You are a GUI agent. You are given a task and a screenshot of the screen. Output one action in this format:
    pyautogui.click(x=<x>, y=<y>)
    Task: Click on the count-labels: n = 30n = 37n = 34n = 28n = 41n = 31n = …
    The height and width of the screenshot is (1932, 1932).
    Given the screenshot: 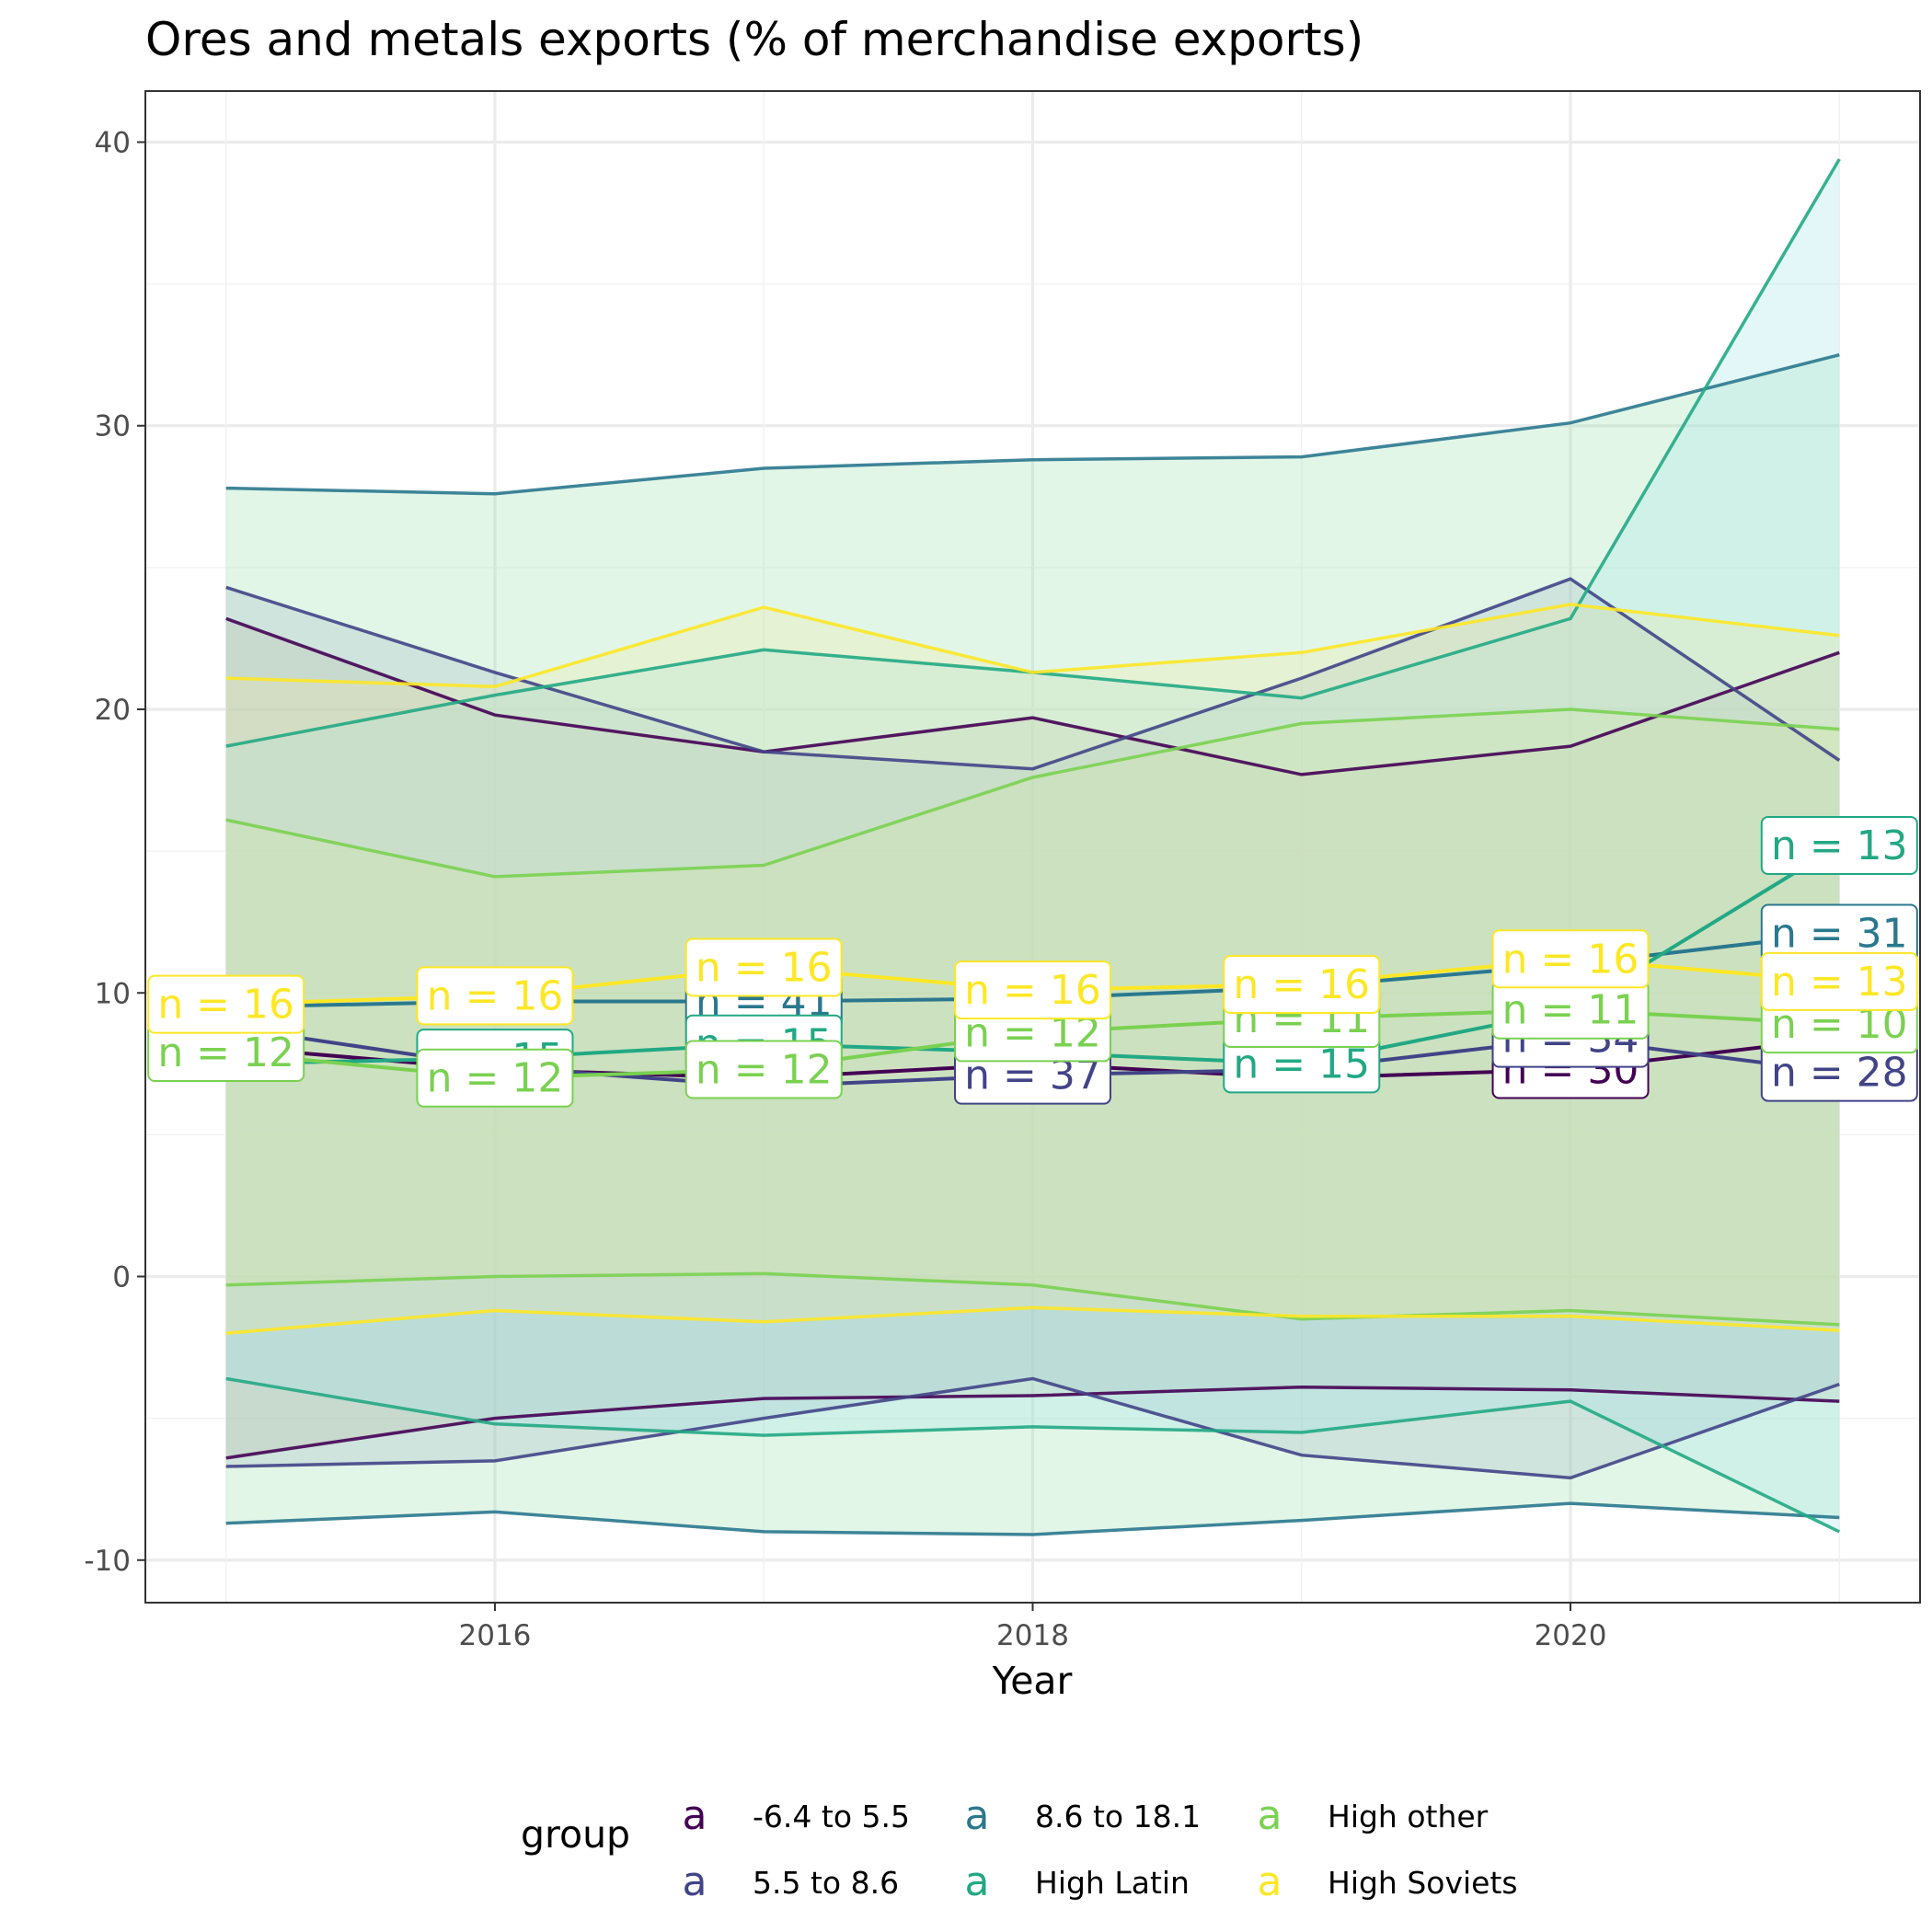 What is the action you would take?
    pyautogui.click(x=1032, y=961)
    